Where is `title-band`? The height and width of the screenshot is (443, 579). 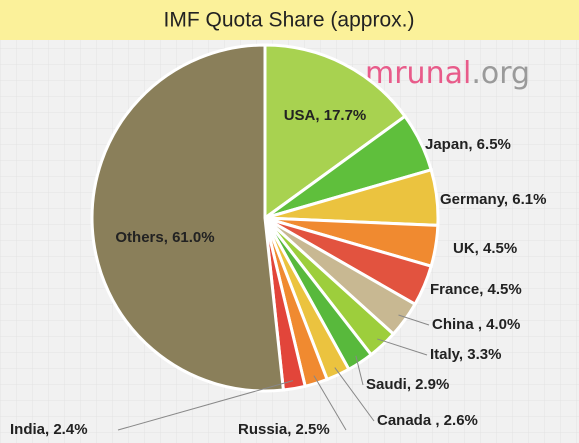
title-band is located at coordinates (289, 20).